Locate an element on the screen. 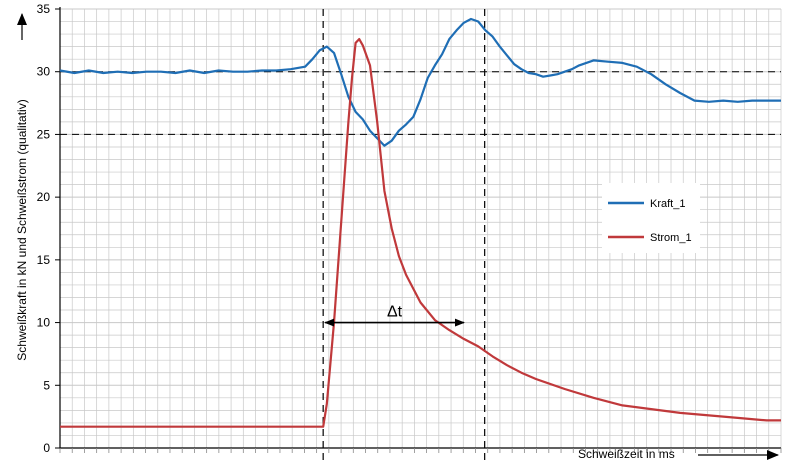 The width and height of the screenshot is (800, 467). legend-label: Strom_1 is located at coordinates (671, 238).